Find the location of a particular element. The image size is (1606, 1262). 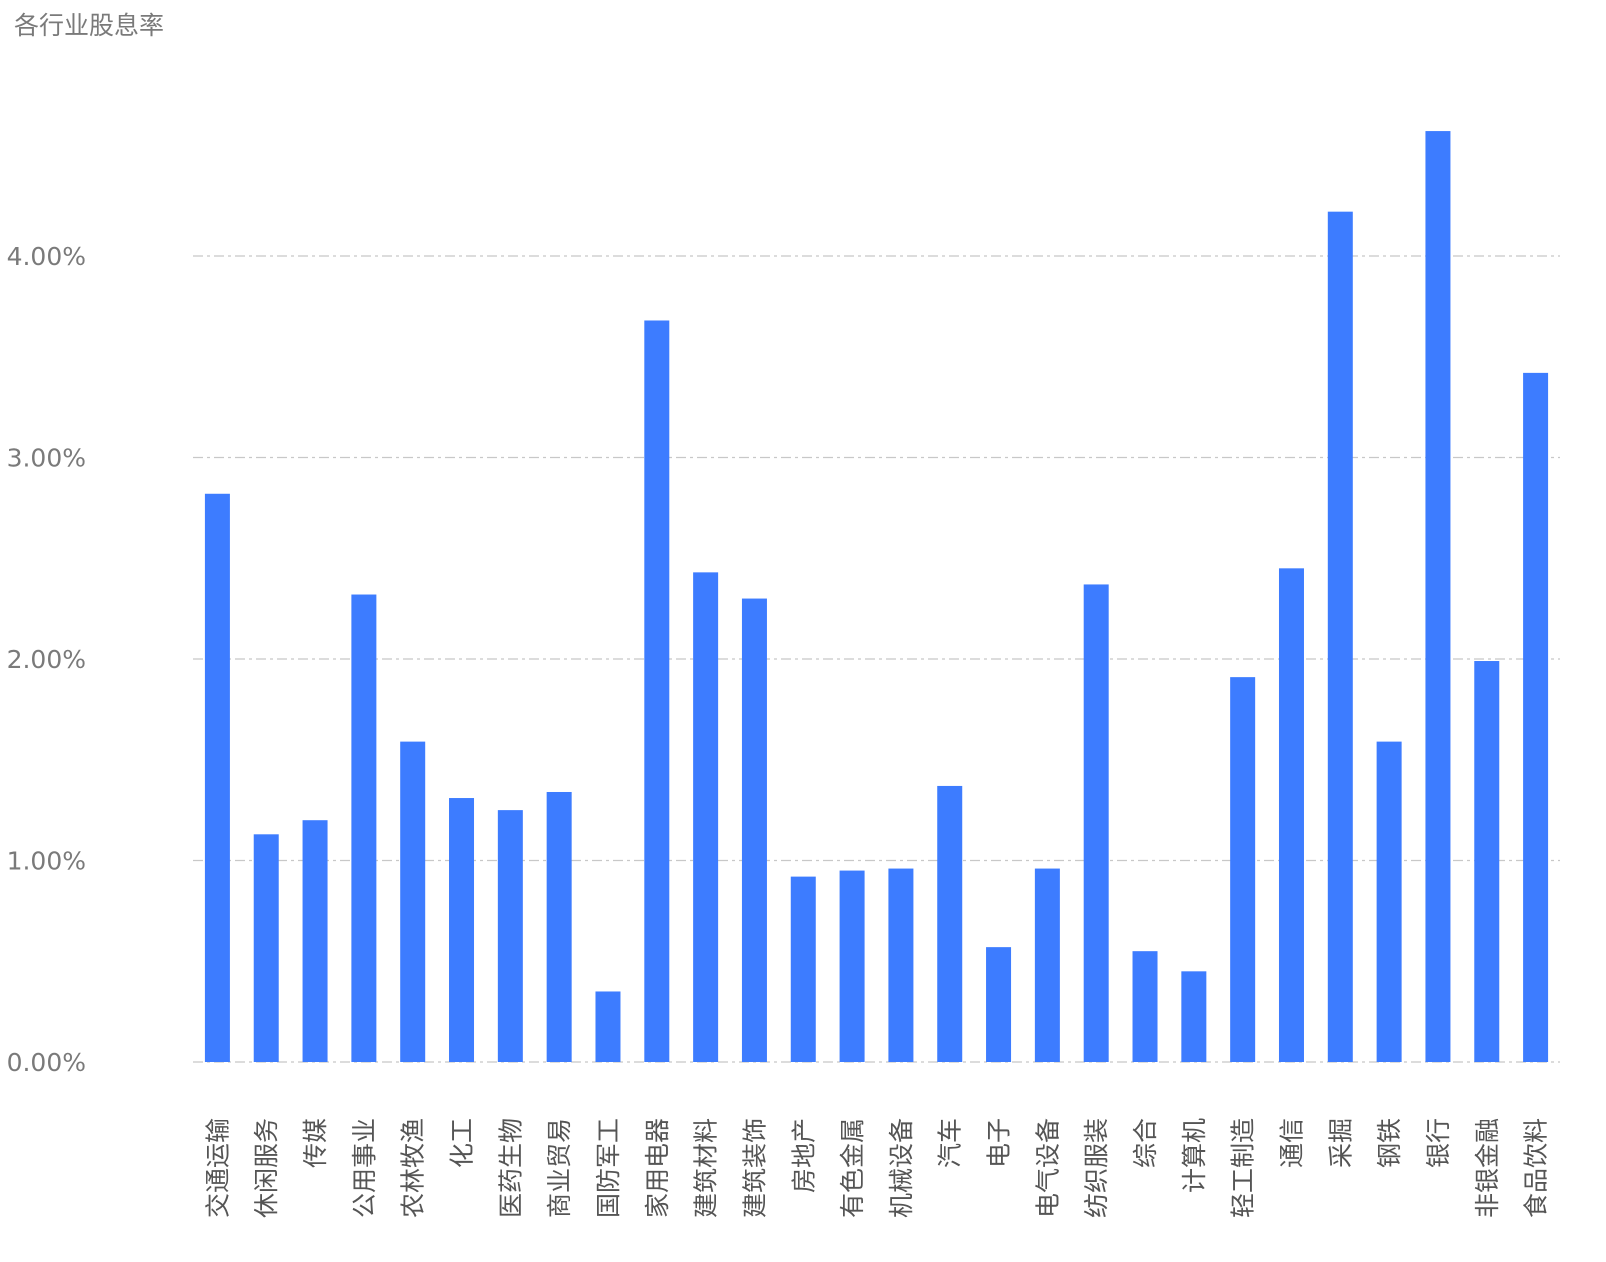

x-category-label: 有色金属 is located at coordinates (852, 1168).